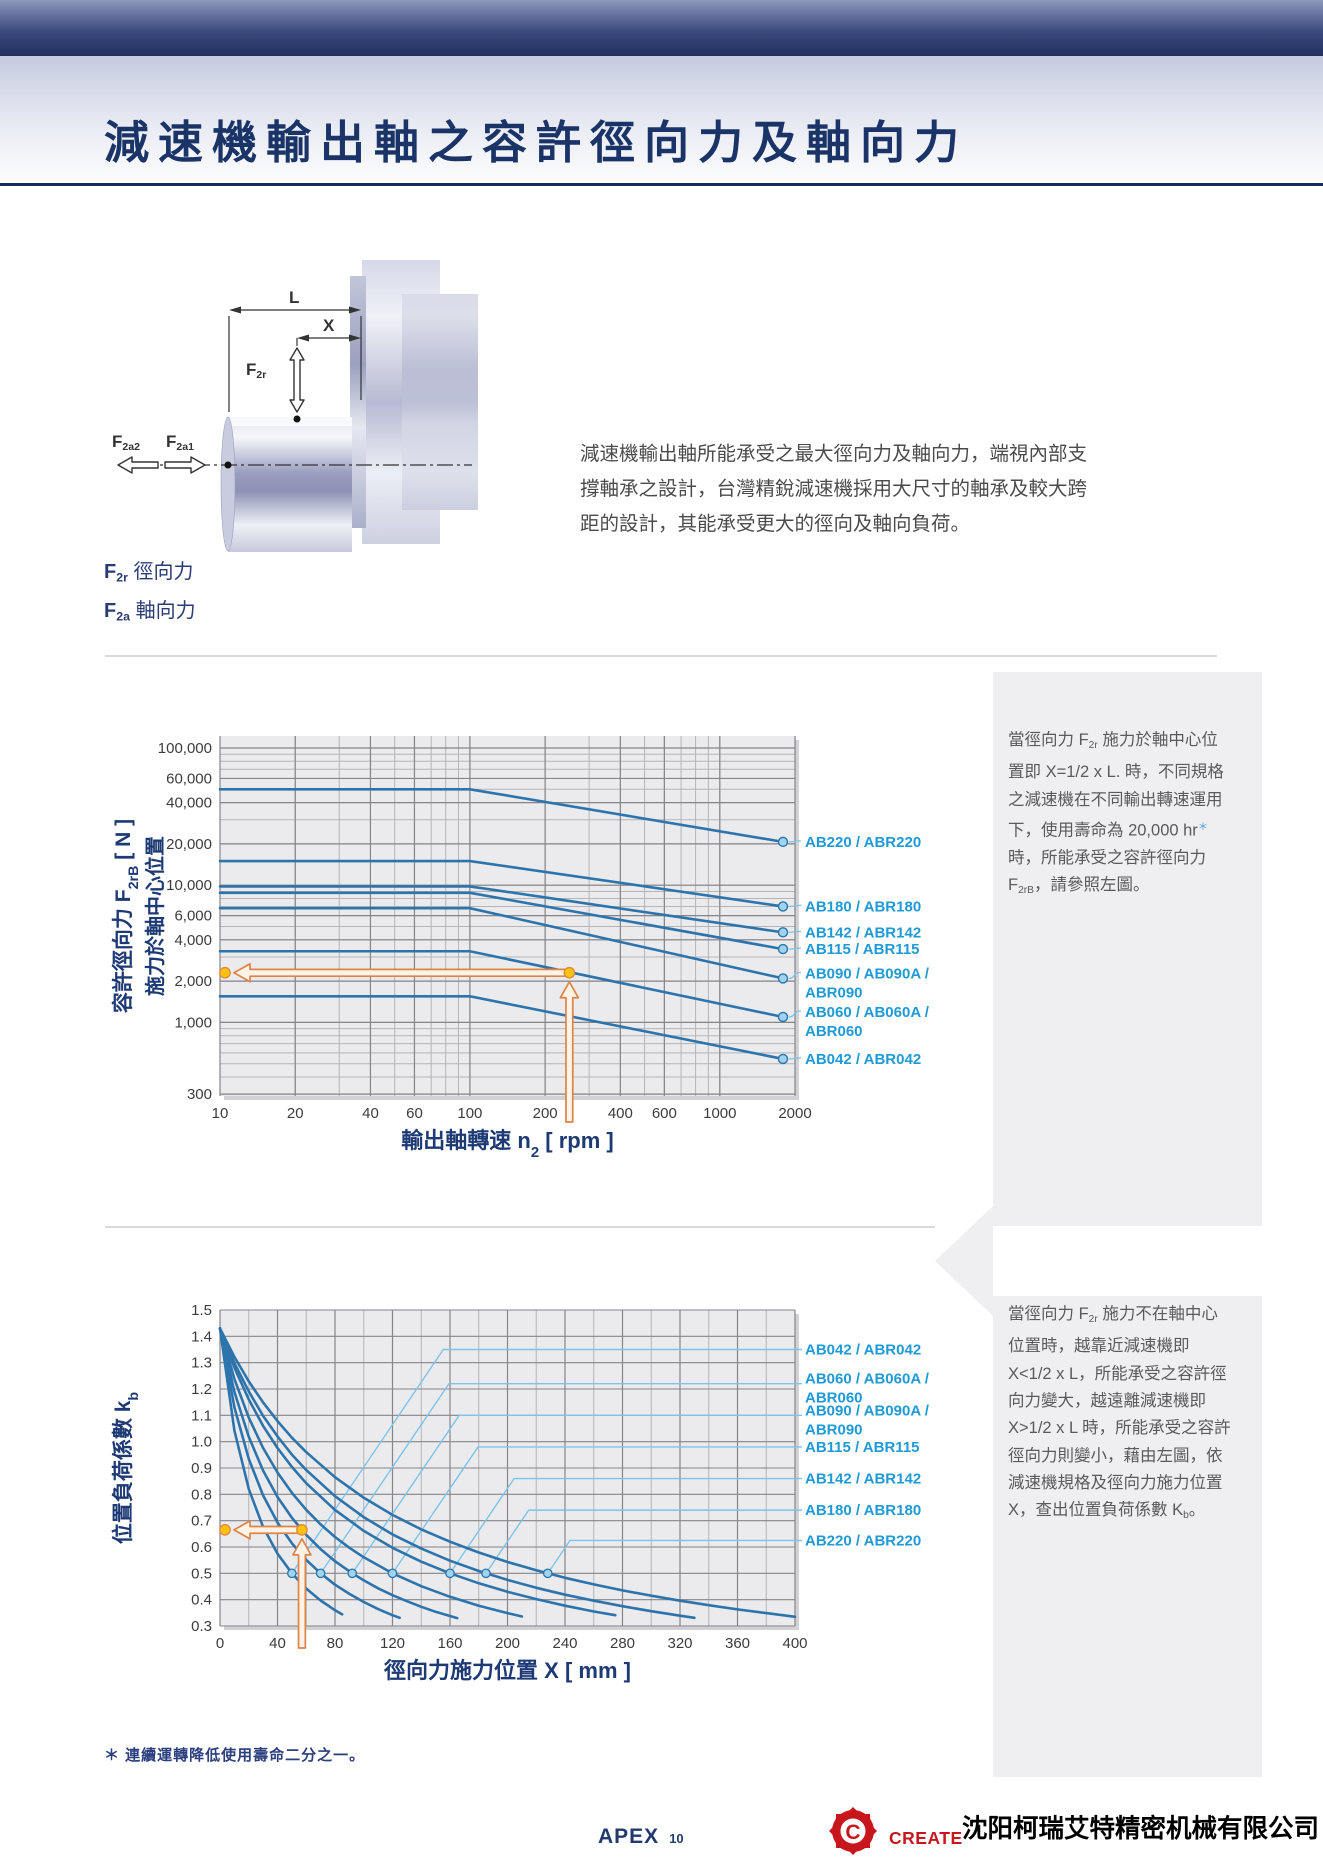  What do you see at coordinates (329, 325) in the screenshot?
I see `dim-x-label: X` at bounding box center [329, 325].